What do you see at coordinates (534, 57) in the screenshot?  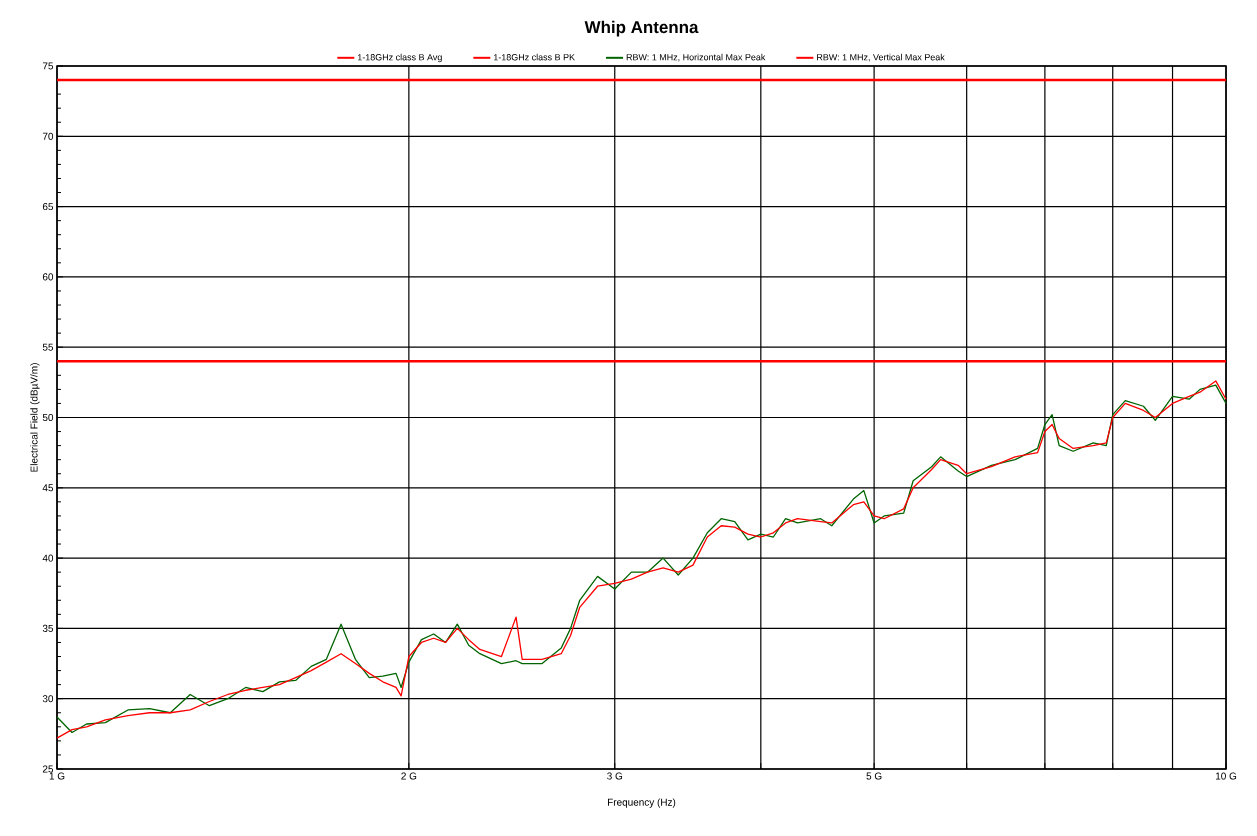 I see `legend-label: 1-18GHz class B PK` at bounding box center [534, 57].